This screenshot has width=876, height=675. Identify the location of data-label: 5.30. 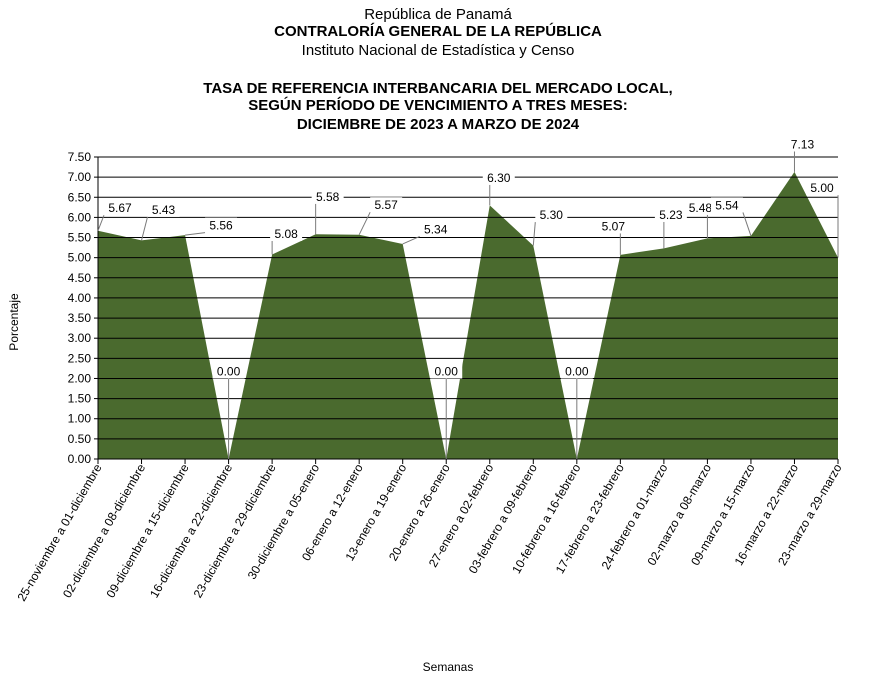
(552, 215).